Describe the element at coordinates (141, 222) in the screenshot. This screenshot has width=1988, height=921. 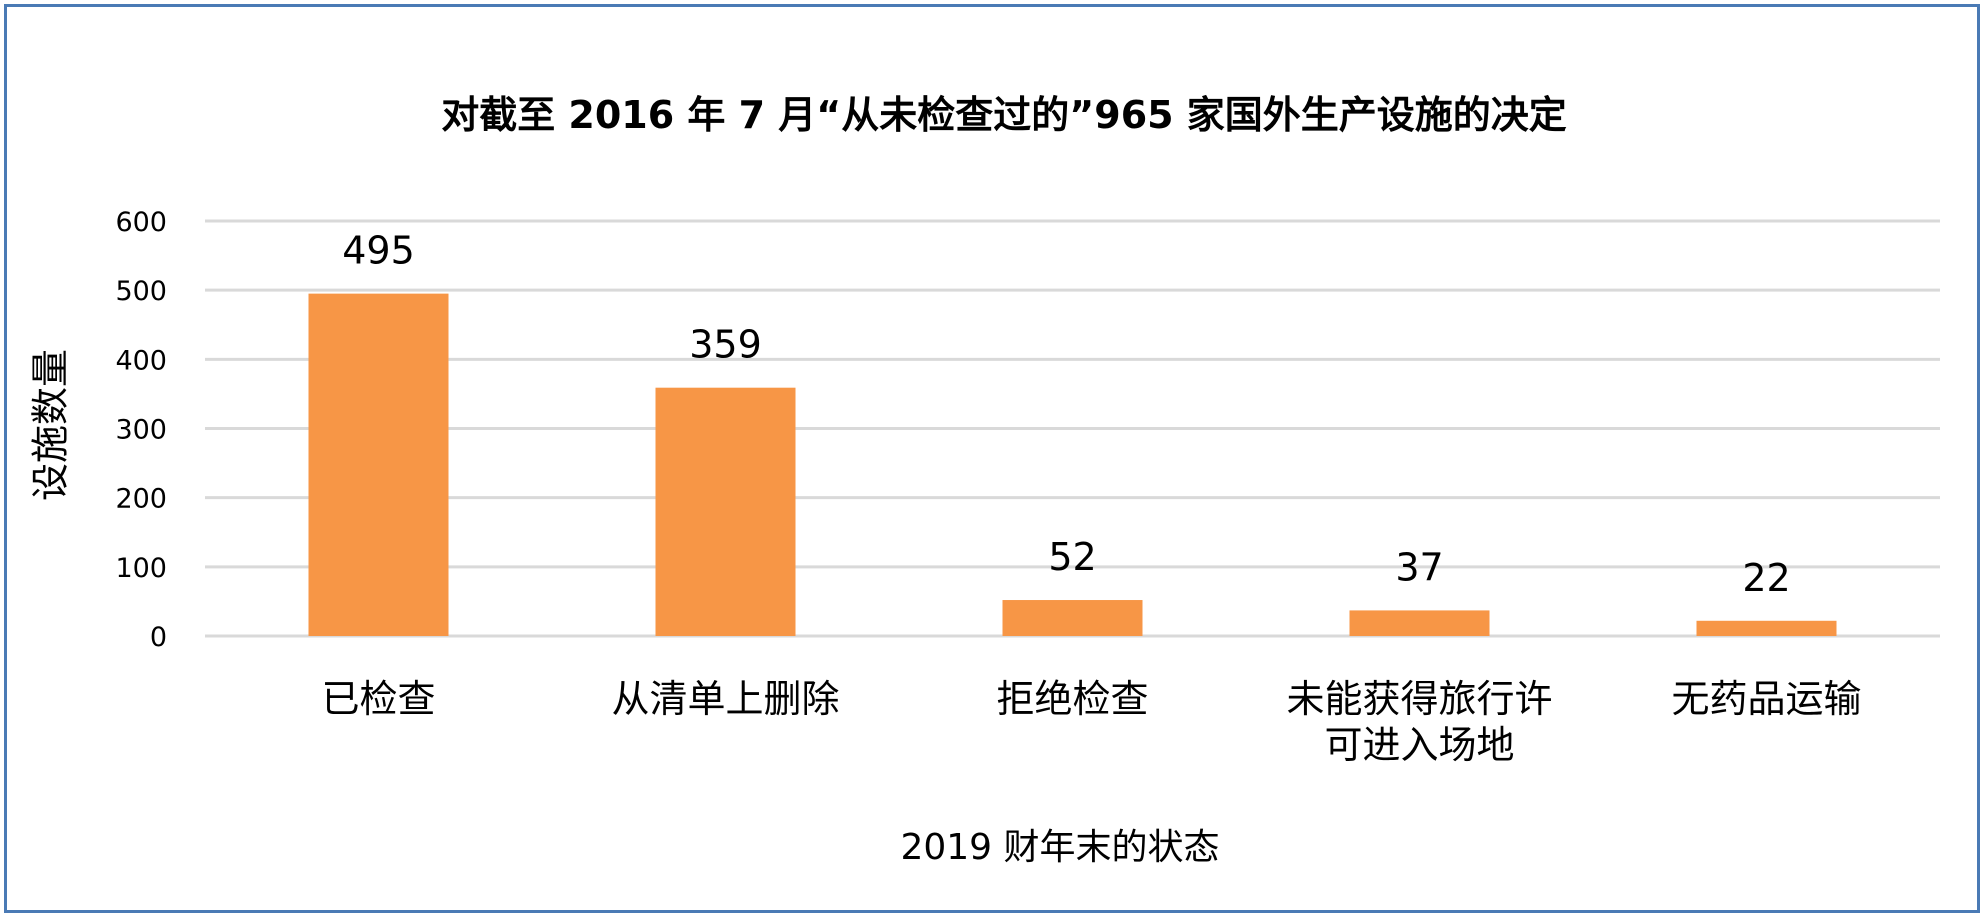
I see `y-tick-label: 600` at that location.